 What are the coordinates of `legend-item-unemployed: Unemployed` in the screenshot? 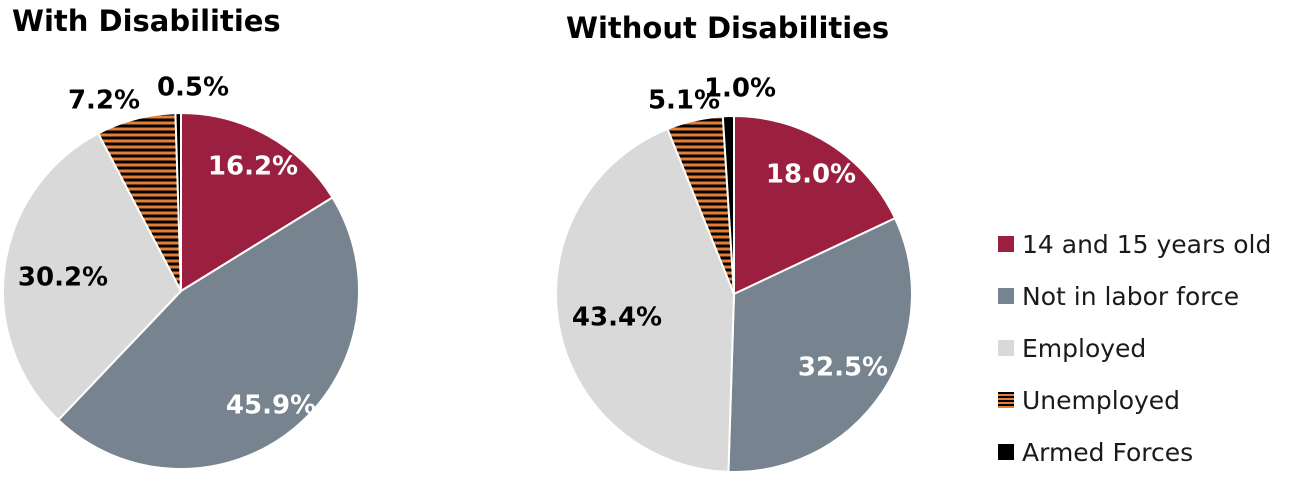 It's located at (1134, 400).